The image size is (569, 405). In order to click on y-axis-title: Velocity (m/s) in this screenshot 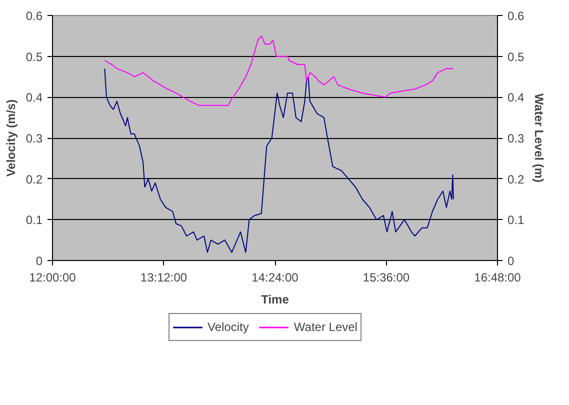, I will do `click(11, 138)`.